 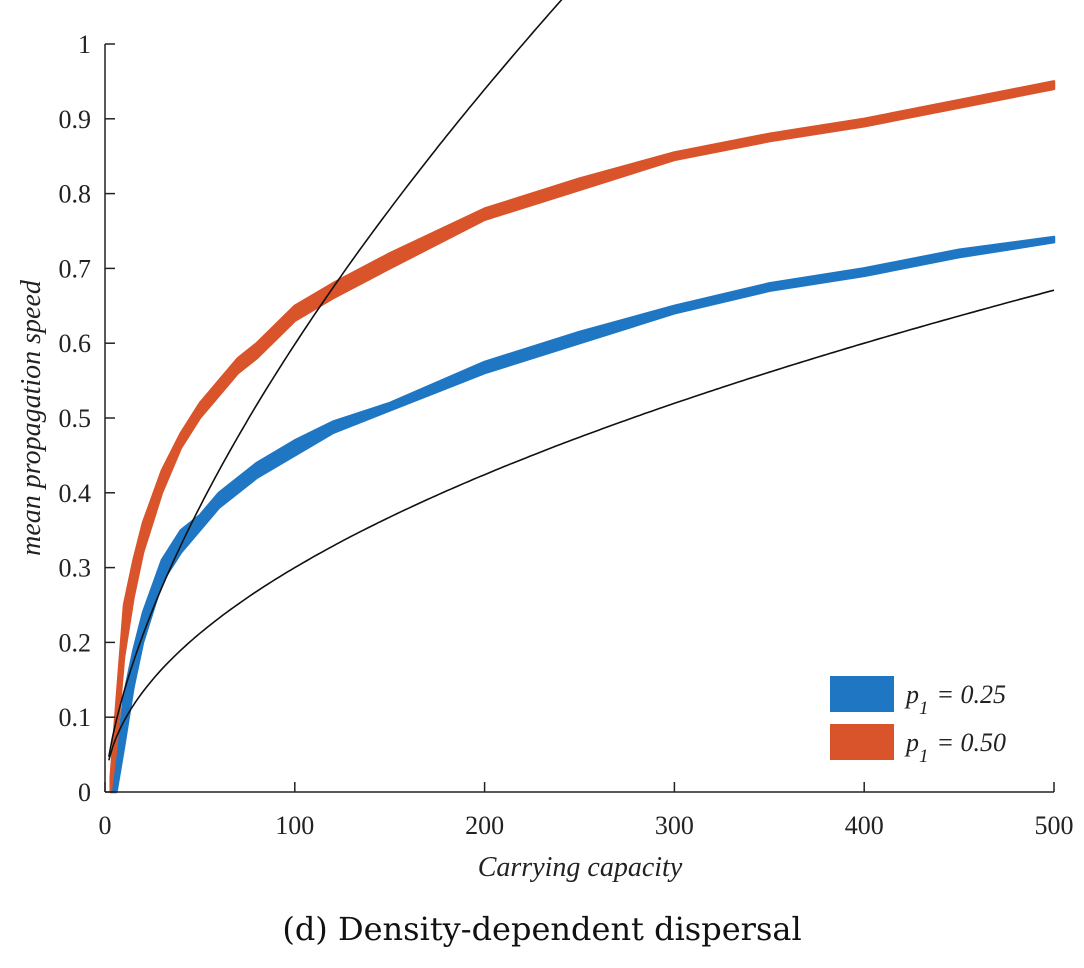 What do you see at coordinates (674, 825) in the screenshot?
I see `x-tick-label: 300` at bounding box center [674, 825].